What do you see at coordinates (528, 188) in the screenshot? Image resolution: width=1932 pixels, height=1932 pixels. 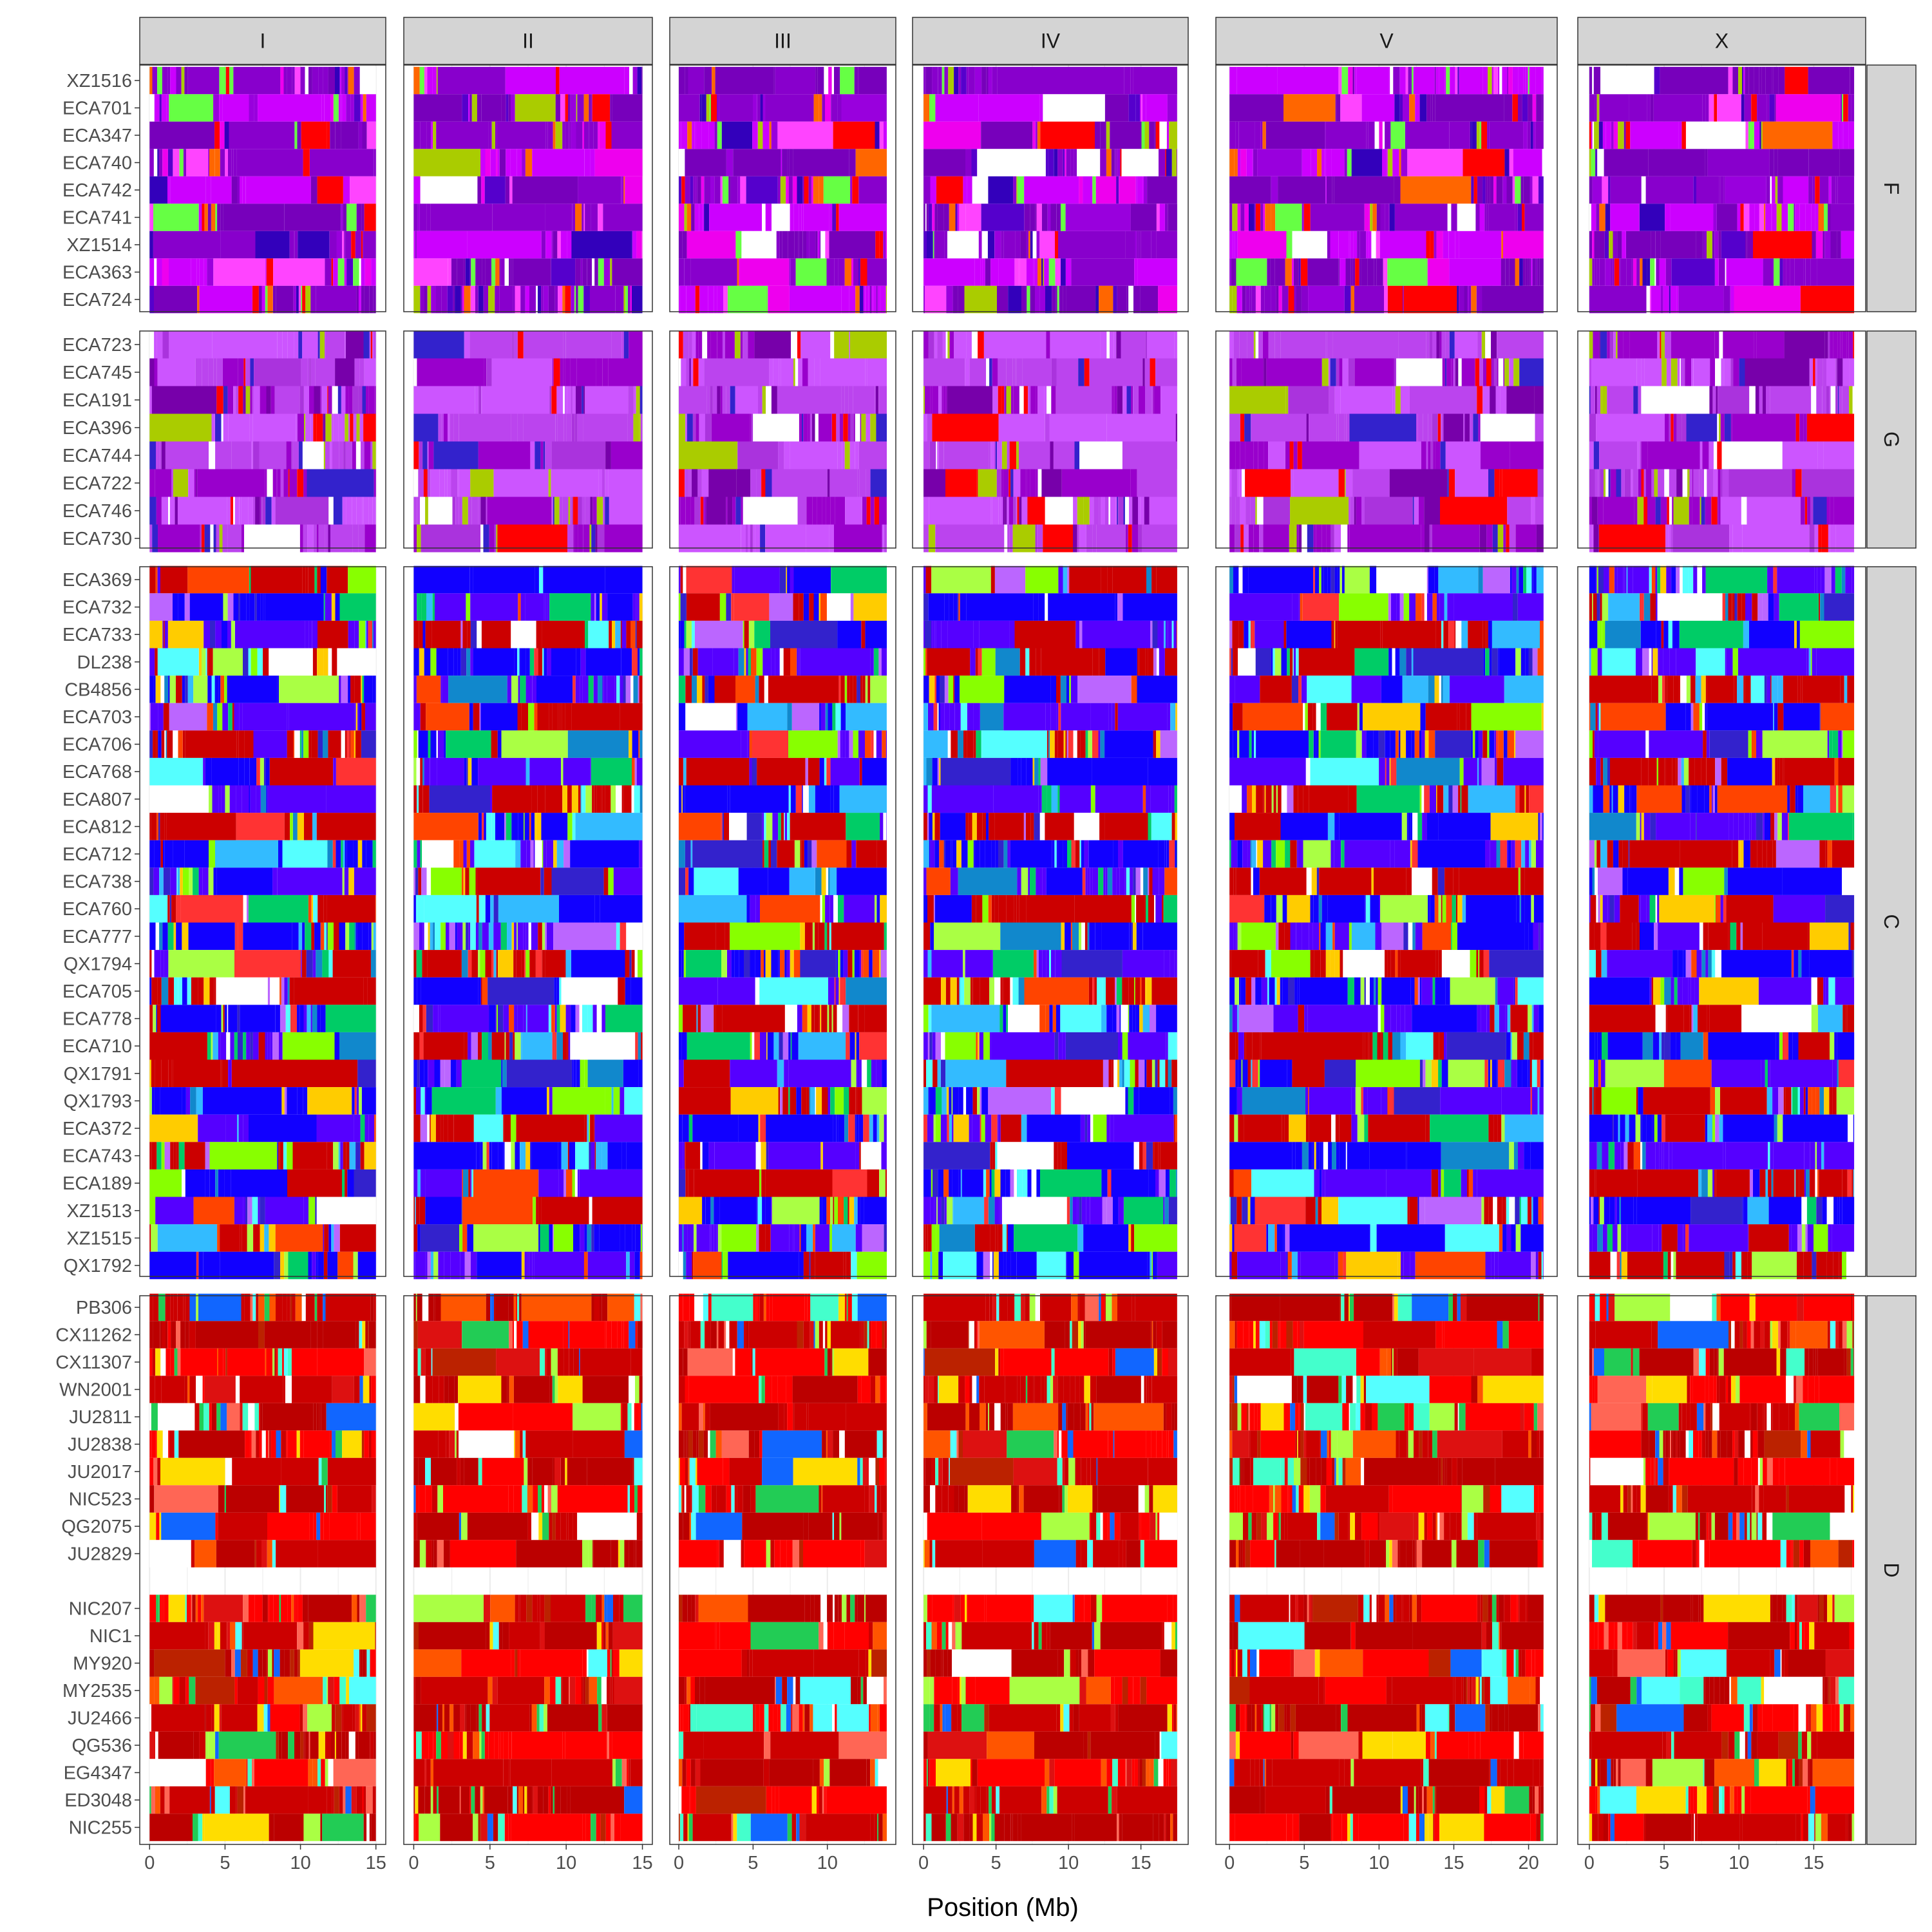 I see `panel-border` at bounding box center [528, 188].